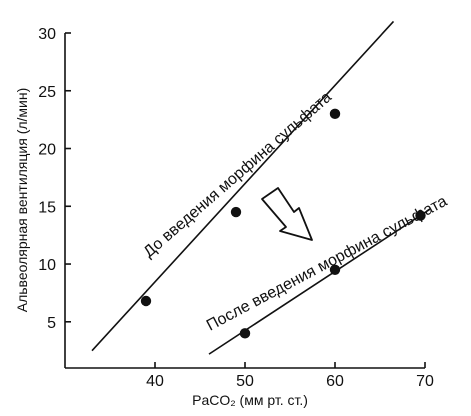 The width and height of the screenshot is (471, 416). What do you see at coordinates (287, 214) in the screenshot?
I see `shift-arrow-icon` at bounding box center [287, 214].